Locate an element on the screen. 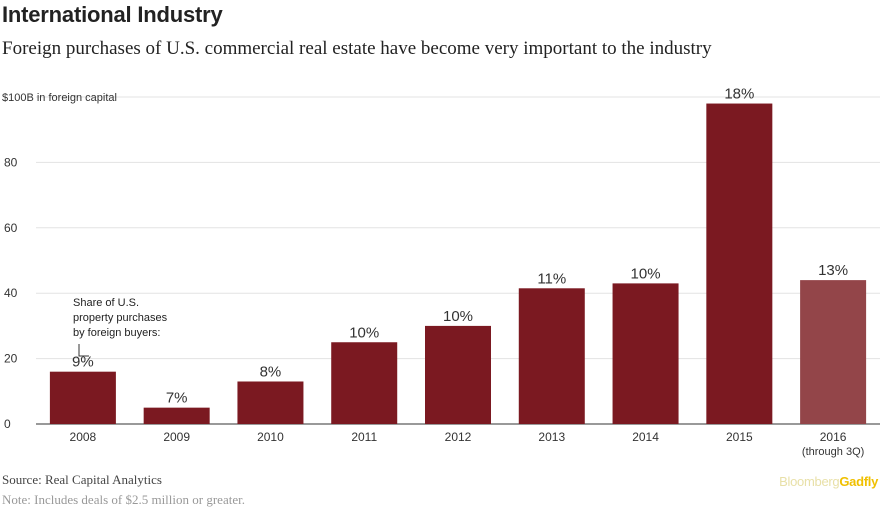 This screenshot has height=515, width=882. data-label: 7% is located at coordinates (177, 398).